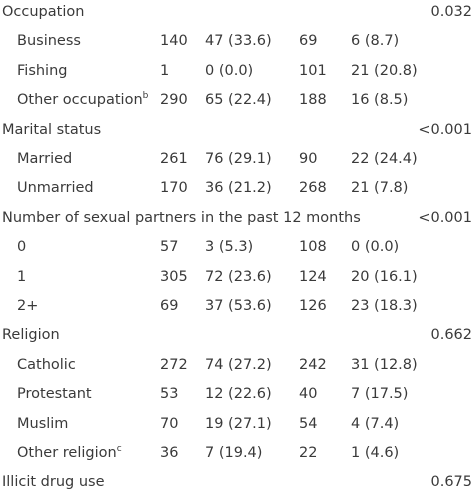 The width and height of the screenshot is (474, 496). What do you see at coordinates (380, 188) in the screenshot?
I see `cell-count-pct-2: 21 (7.8)` at bounding box center [380, 188].